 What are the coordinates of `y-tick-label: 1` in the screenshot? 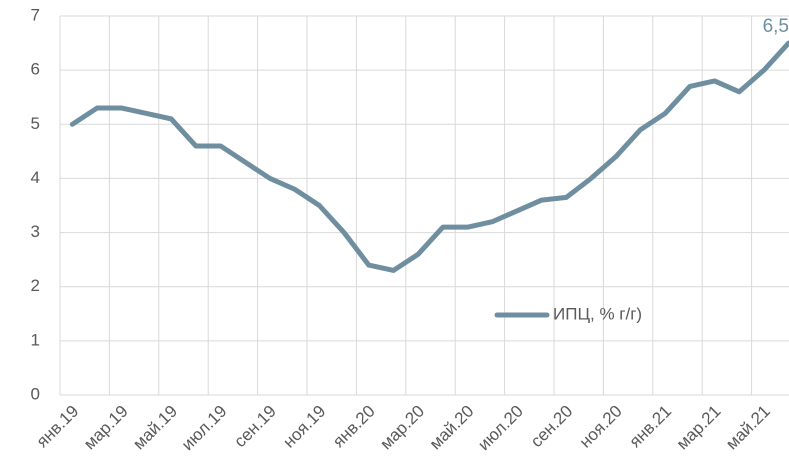 It's located at (35, 339).